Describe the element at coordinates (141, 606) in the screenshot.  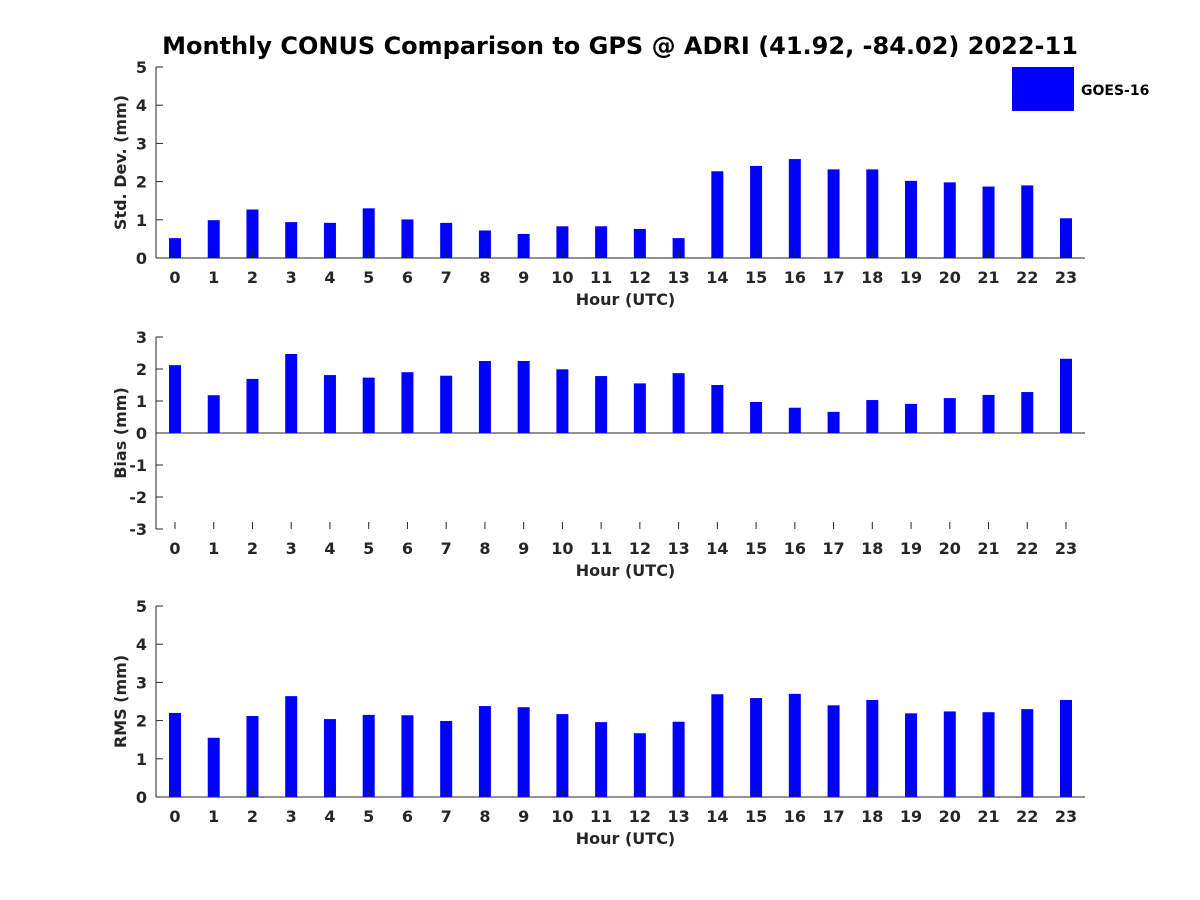
I see `rms-y-tick-label: 5` at that location.